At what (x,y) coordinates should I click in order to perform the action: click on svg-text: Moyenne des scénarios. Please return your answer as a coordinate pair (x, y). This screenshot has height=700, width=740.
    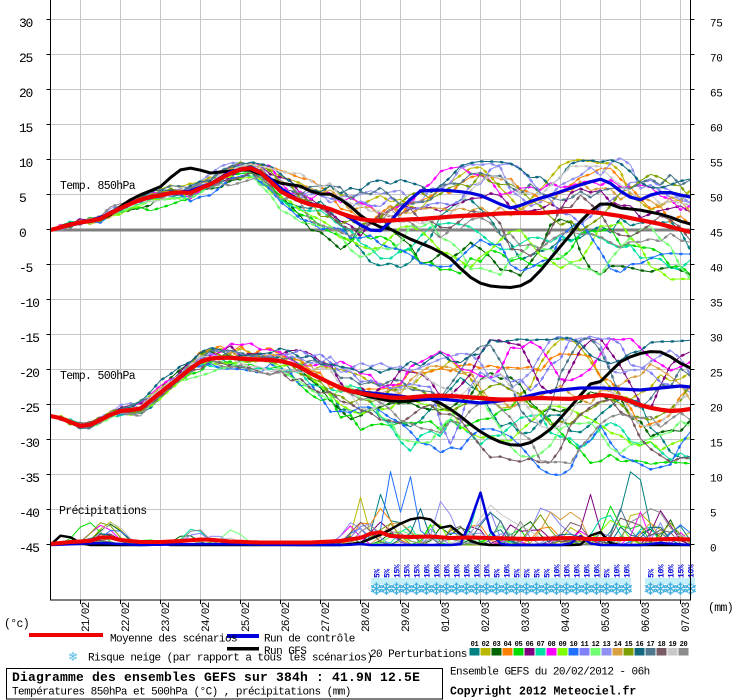
    Looking at the image, I should click on (173, 640).